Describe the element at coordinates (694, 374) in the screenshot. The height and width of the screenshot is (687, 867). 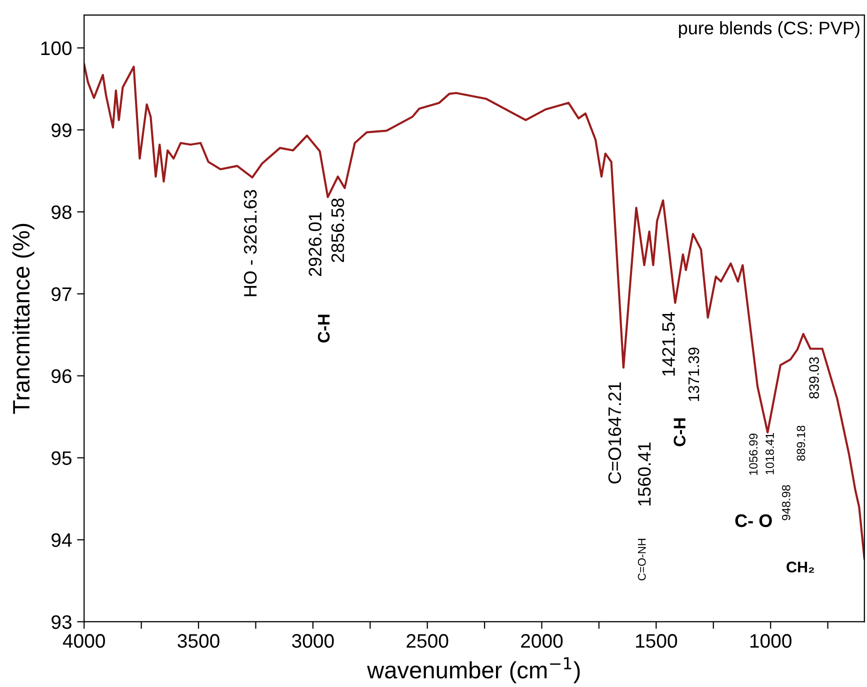
I see `annotation: 1371.39` at that location.